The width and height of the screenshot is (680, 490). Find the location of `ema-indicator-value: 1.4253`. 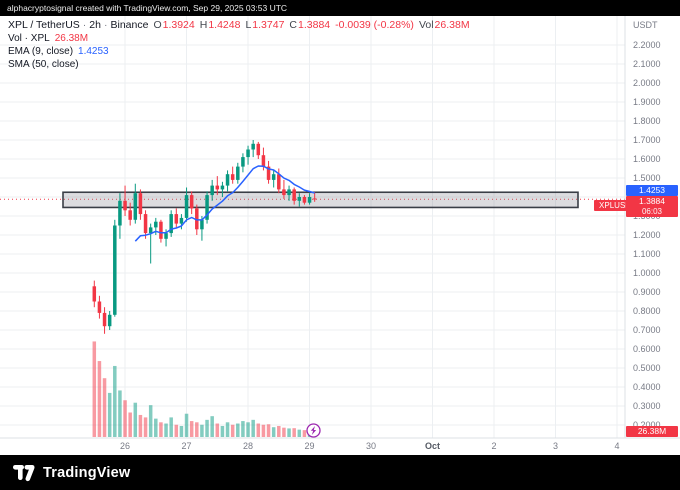

ema-indicator-value: 1.4253 is located at coordinates (93, 51).